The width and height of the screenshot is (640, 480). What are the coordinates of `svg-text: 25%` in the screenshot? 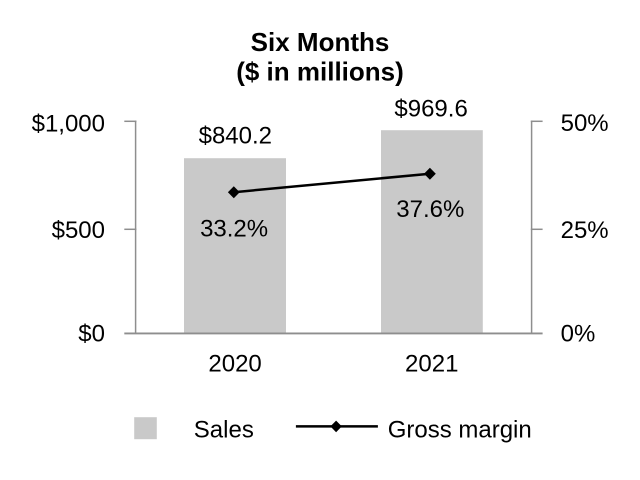 It's located at (585, 230).